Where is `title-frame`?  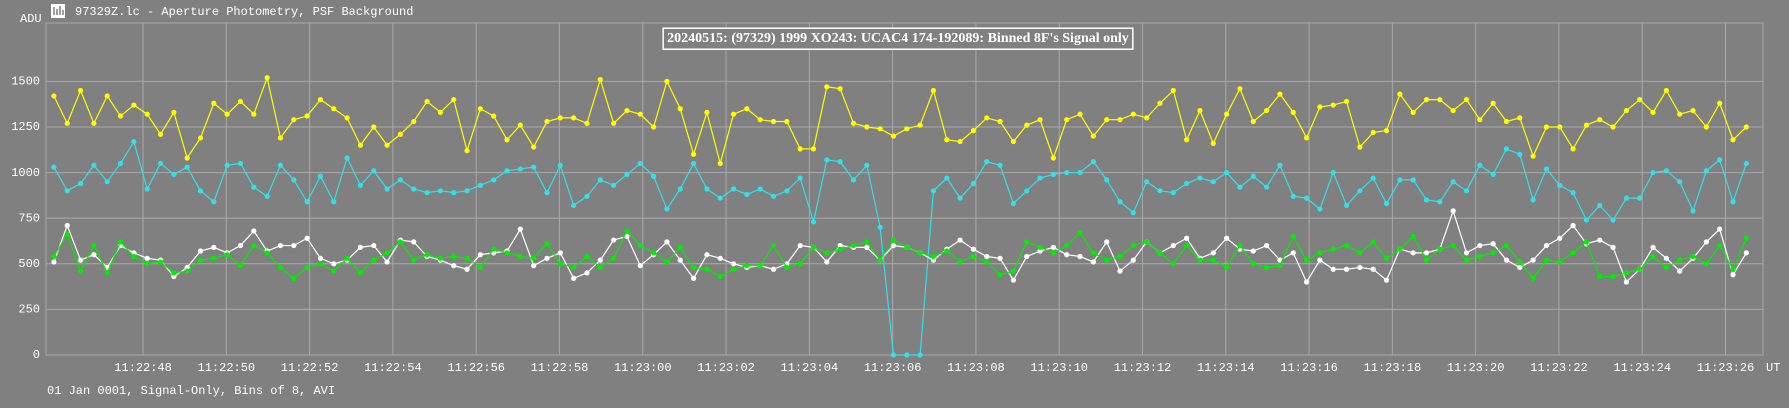
title-frame is located at coordinates (898, 38).